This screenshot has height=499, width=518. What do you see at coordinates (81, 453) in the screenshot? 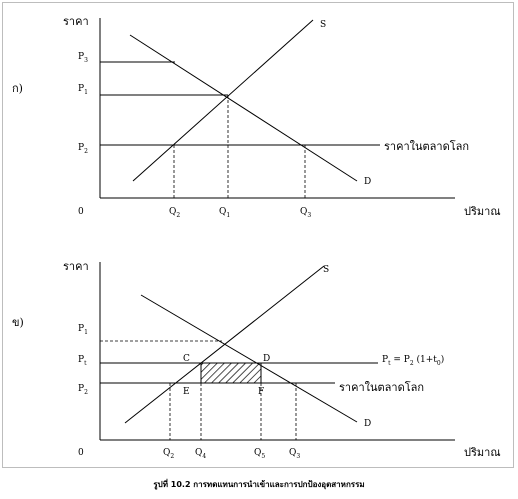
I see `panel-b-origin: 0` at bounding box center [81, 453].